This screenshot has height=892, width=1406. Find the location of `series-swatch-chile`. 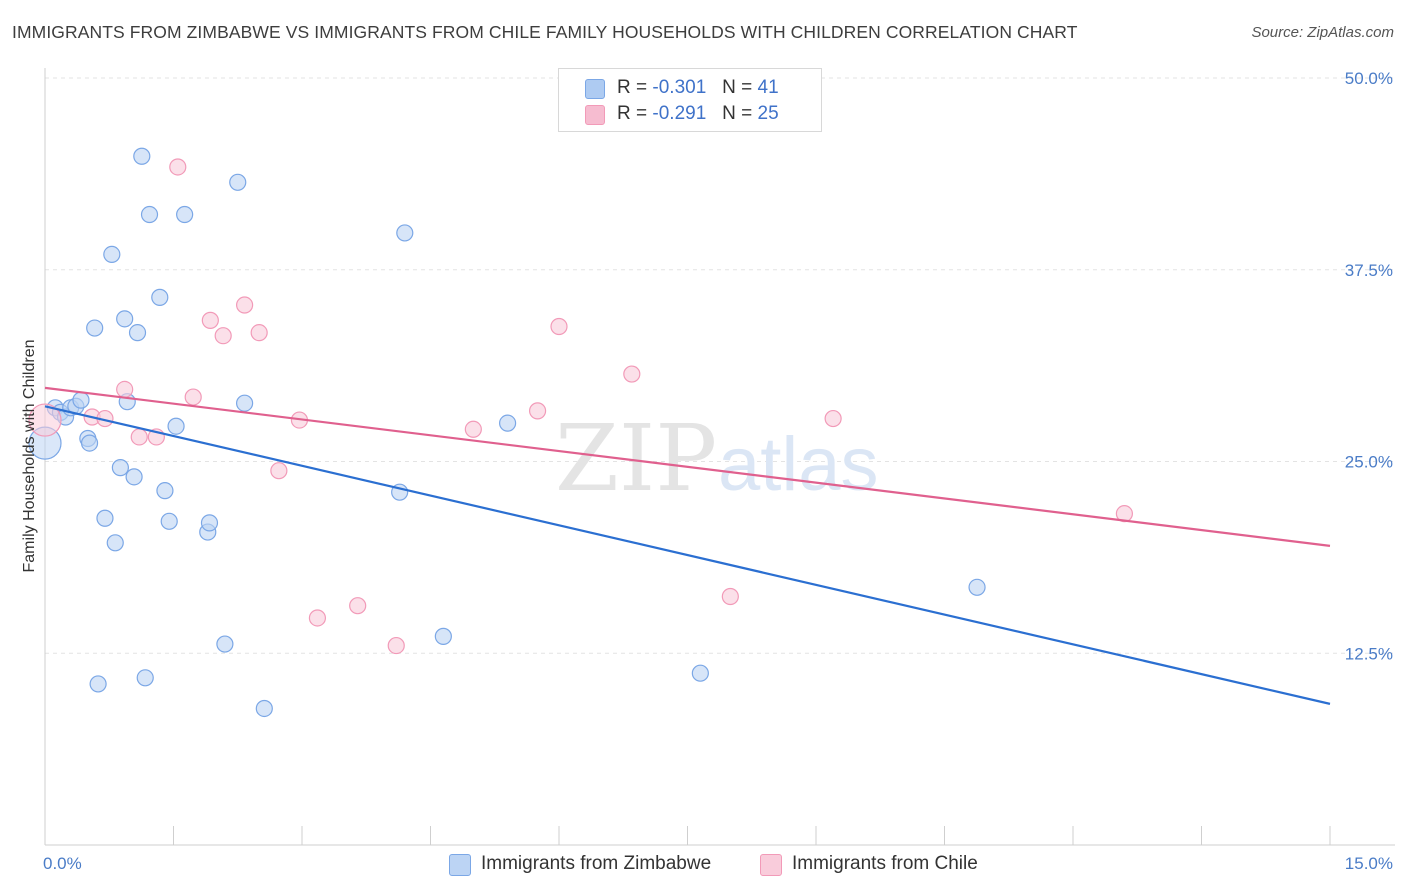

series-swatch-chile is located at coordinates (771, 865).